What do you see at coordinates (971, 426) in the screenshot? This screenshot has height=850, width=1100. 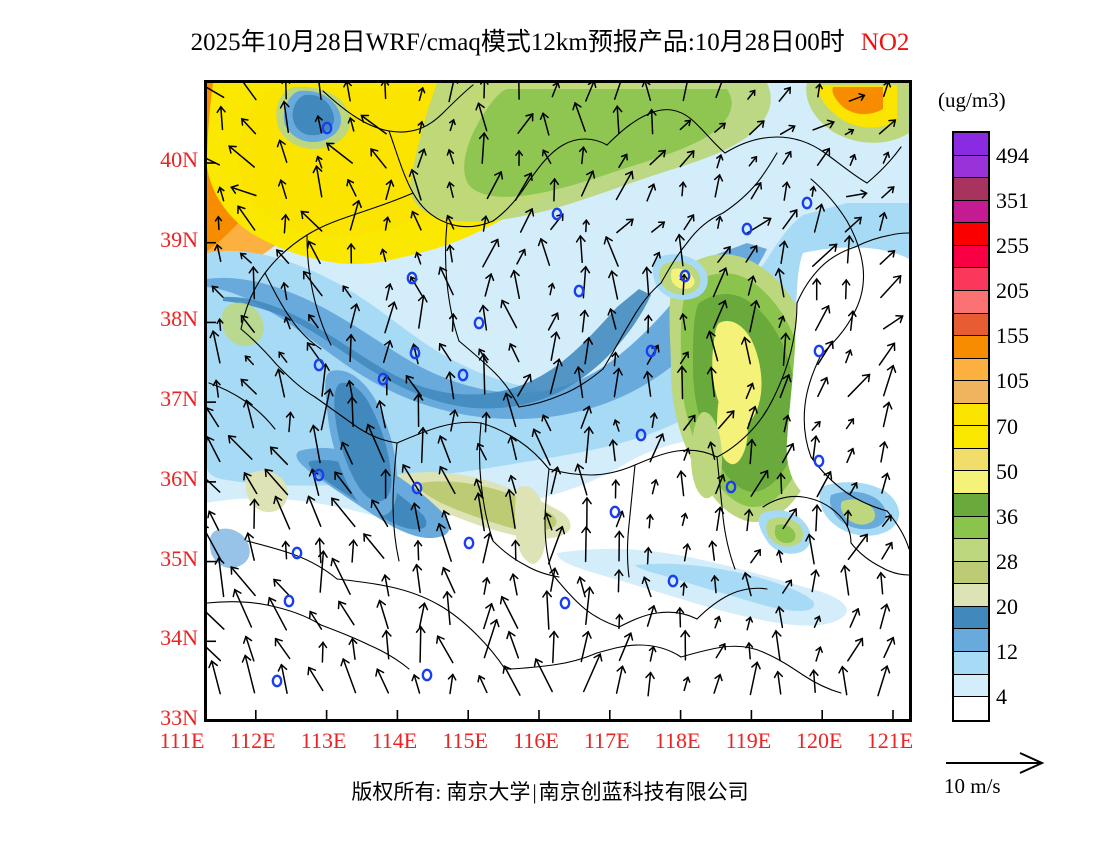 I see `colorbar` at bounding box center [971, 426].